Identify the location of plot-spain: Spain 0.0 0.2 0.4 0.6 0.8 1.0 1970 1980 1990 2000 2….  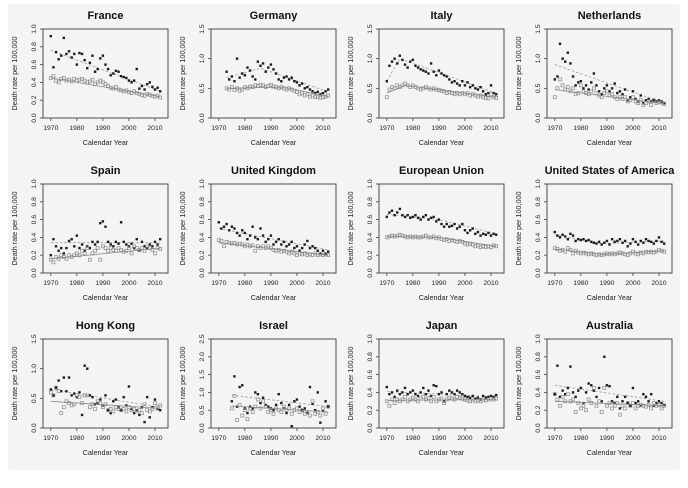
(89, 233).